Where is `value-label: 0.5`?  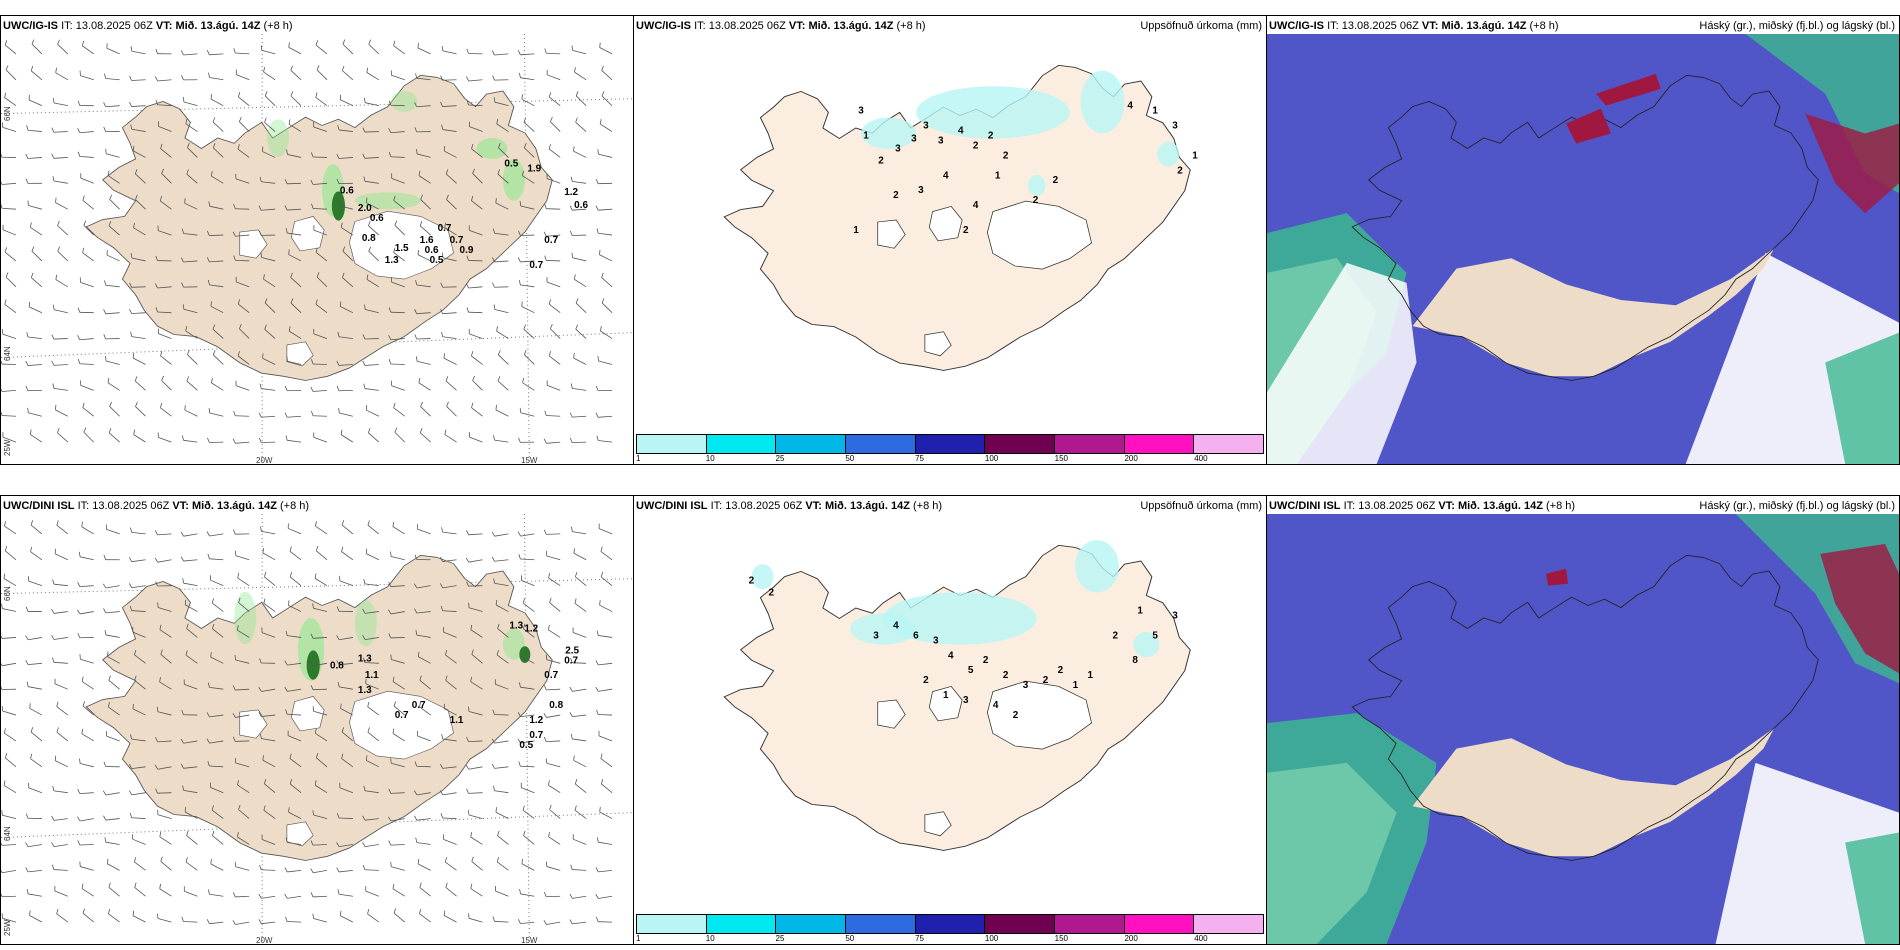
value-label: 0.5 is located at coordinates (511, 163).